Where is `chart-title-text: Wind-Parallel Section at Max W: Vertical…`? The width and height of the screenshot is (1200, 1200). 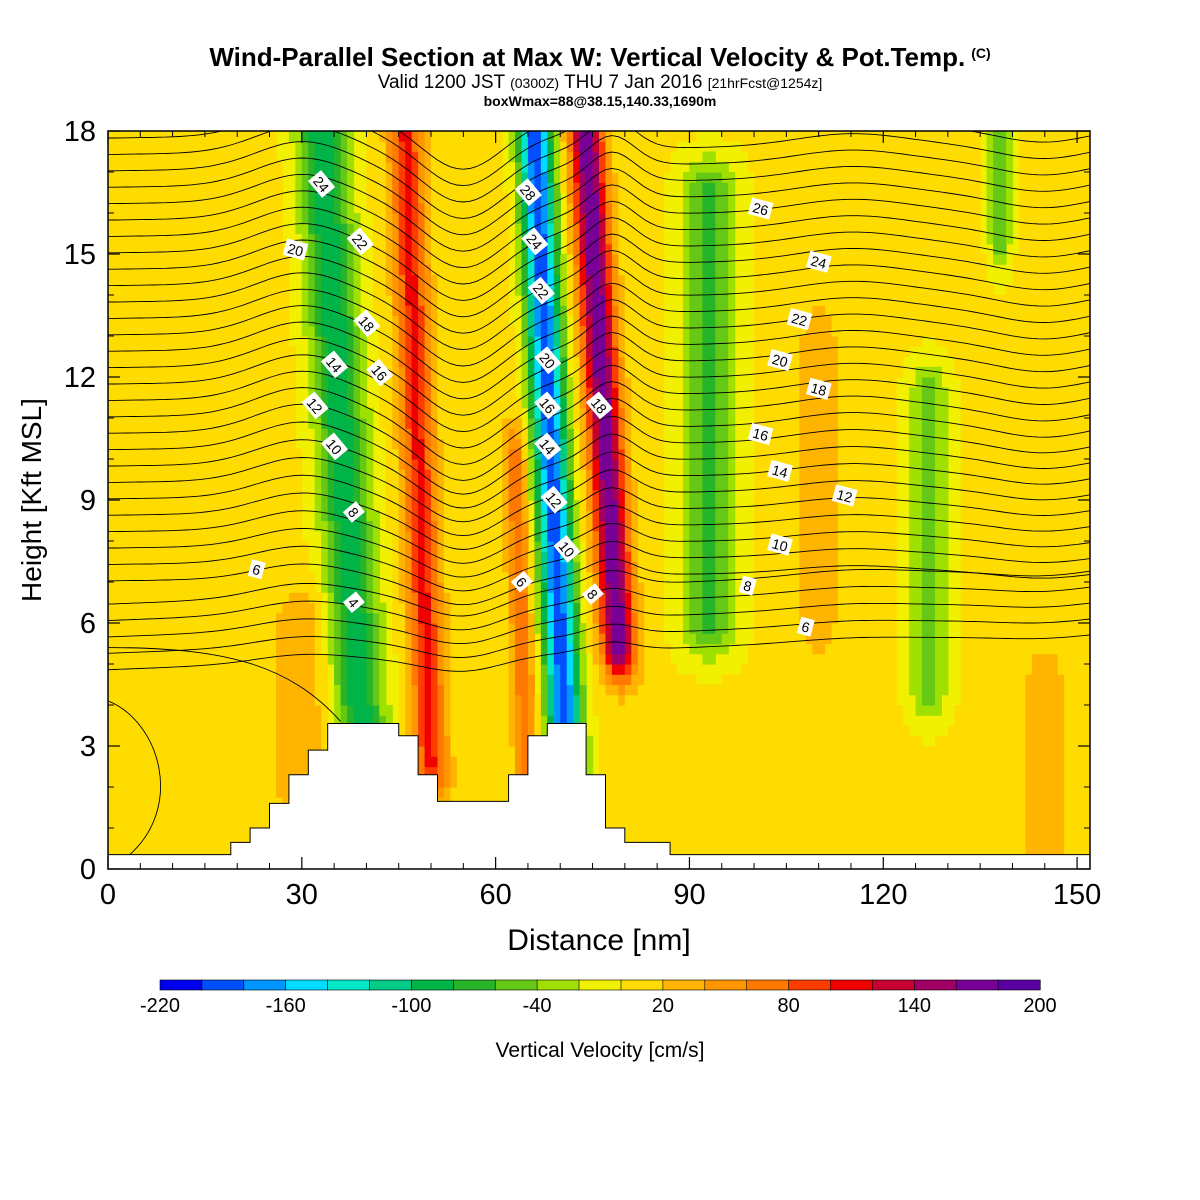 chart-title-text: Wind-Parallel Section at Max W: Vertical… is located at coordinates (587, 57).